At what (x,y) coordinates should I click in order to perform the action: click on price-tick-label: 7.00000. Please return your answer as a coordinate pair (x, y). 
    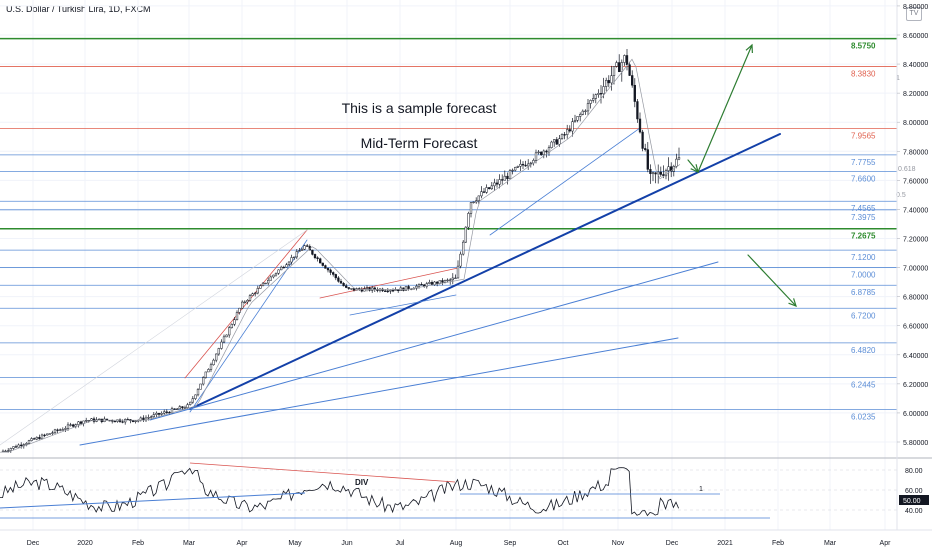
    Looking at the image, I should click on (915, 269).